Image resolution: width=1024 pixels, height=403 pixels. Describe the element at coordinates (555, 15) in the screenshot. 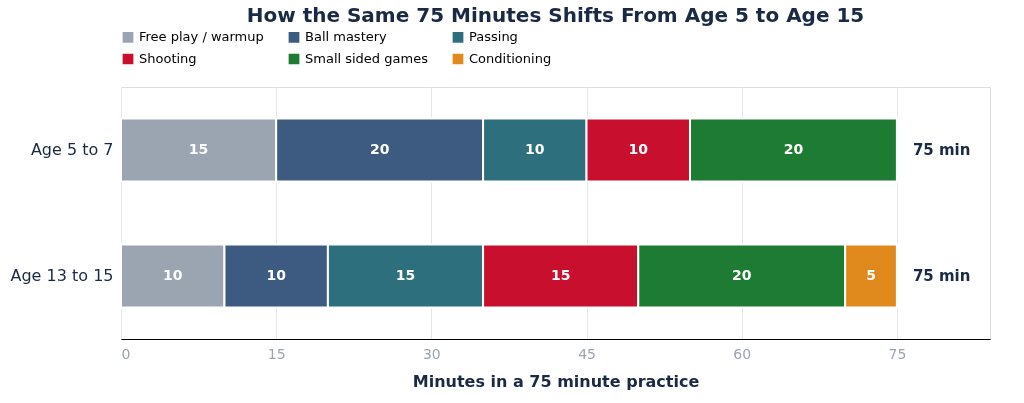

I see `chart-title: How the Same 75 Minutes Shifts From Age 5 to Age 15` at that location.